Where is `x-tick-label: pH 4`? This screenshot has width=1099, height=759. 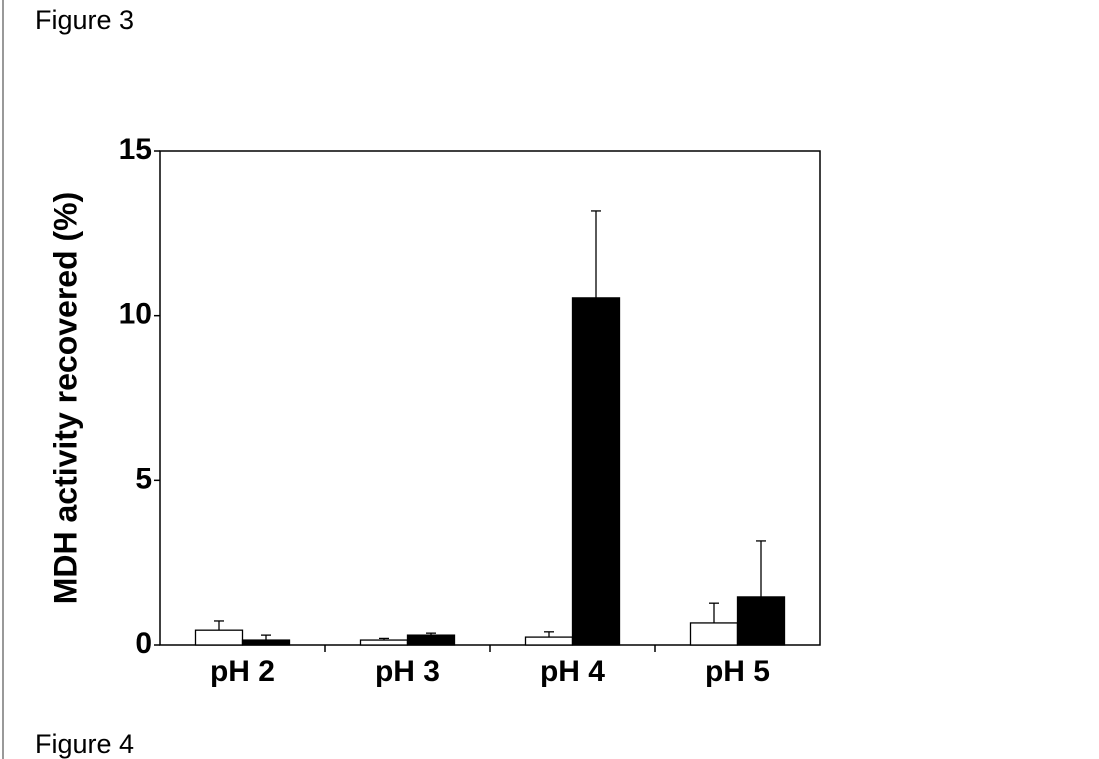
x-tick-label: pH 4 is located at coordinates (572, 671).